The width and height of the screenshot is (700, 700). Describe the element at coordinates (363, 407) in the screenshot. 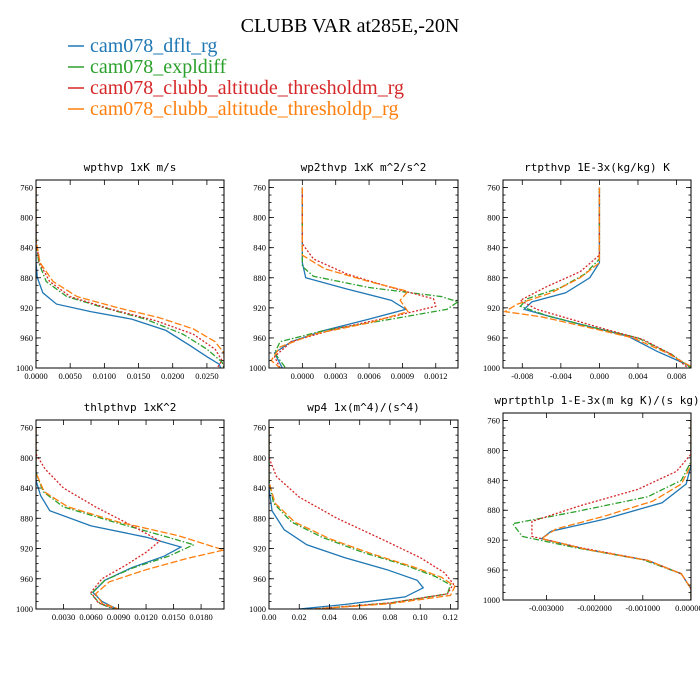

I see `panel-title: wp4 1x(m^4)/(s^4)` at that location.